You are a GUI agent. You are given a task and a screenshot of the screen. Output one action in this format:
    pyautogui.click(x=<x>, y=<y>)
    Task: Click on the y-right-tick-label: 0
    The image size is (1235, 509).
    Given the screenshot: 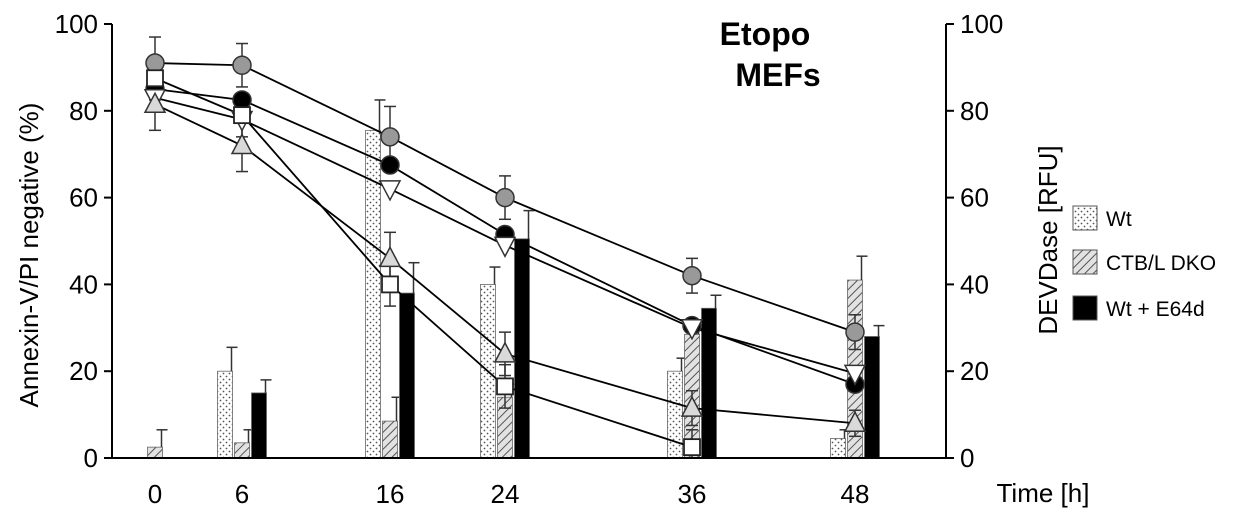 What is the action you would take?
    pyautogui.click(x=967, y=458)
    